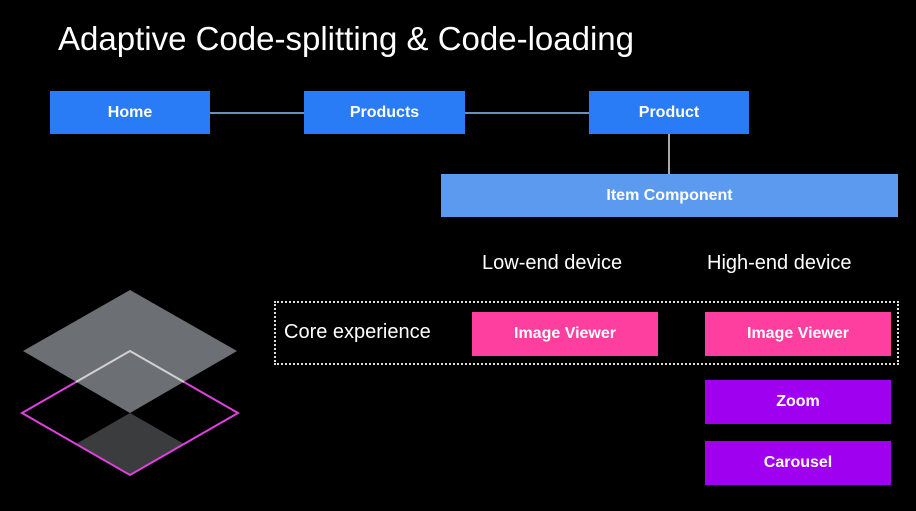  What do you see at coordinates (779, 263) in the screenshot?
I see `high-end-heading: High-end device` at bounding box center [779, 263].